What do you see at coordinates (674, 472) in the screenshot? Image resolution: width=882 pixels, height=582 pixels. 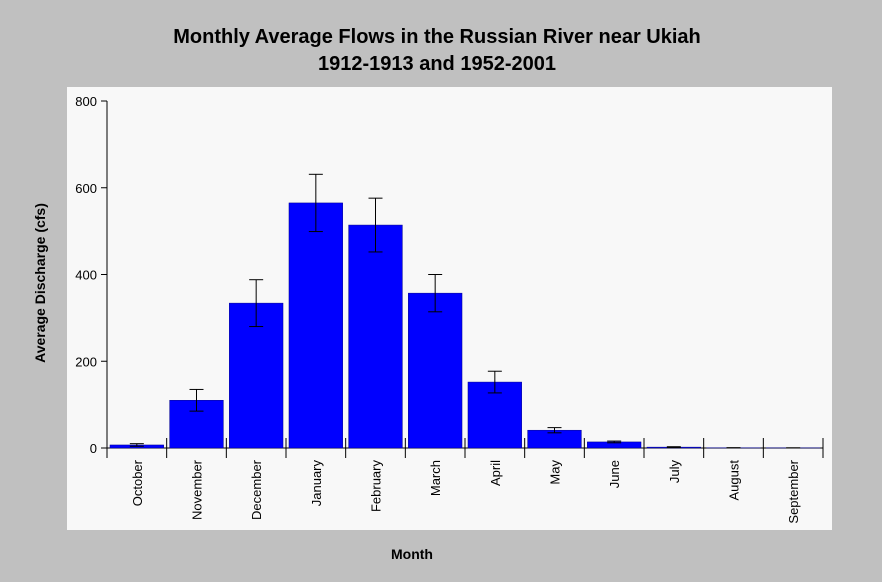 I see `x-tick-label: July` at bounding box center [674, 472].